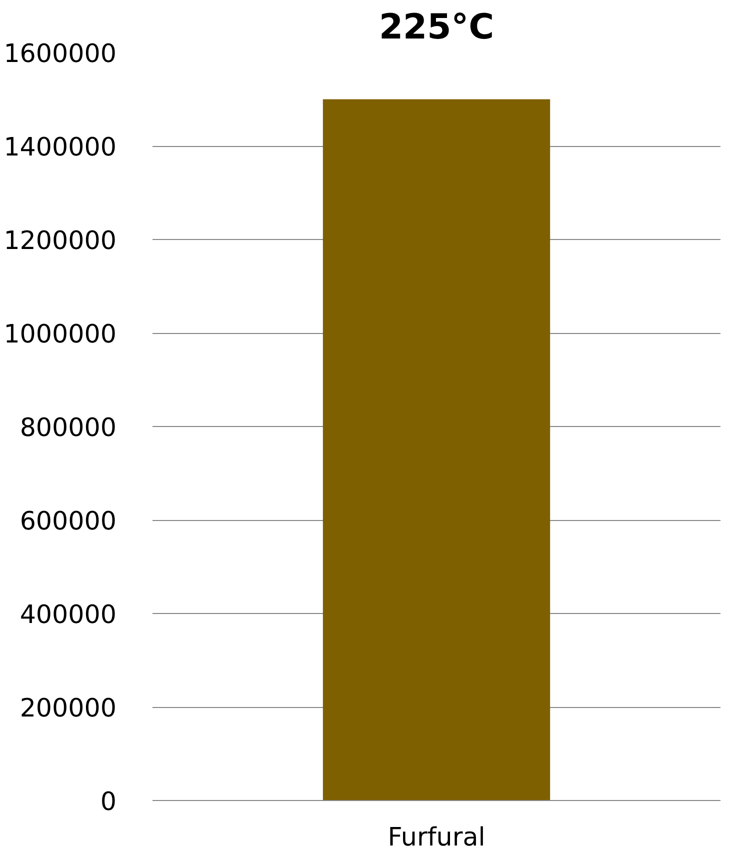 This screenshot has height=865, width=754. Describe the element at coordinates (60, 53) in the screenshot. I see `y-tick-label: 1600000` at that location.